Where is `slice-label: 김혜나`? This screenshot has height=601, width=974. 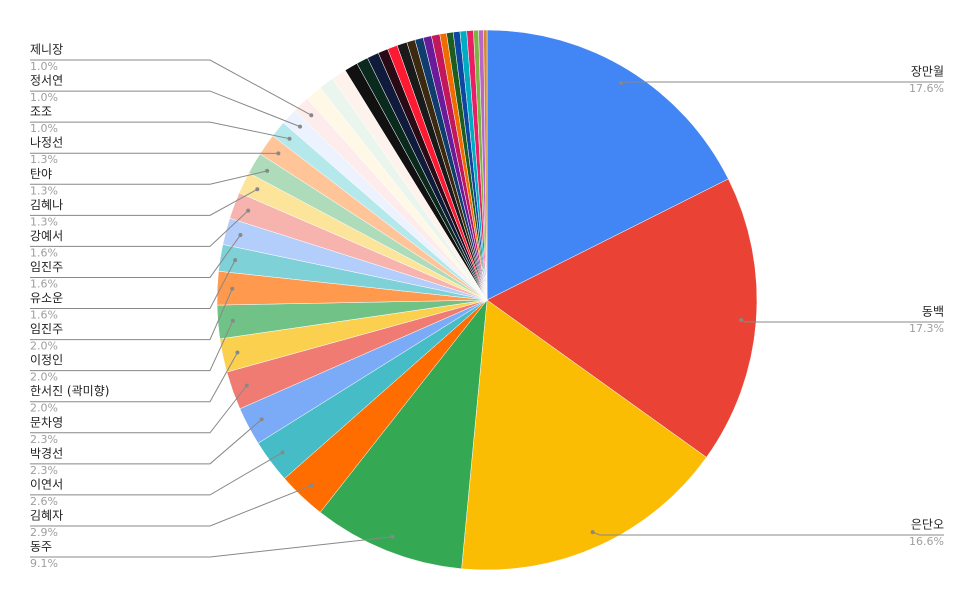
slice-label: 김혜나 is located at coordinates (46, 205).